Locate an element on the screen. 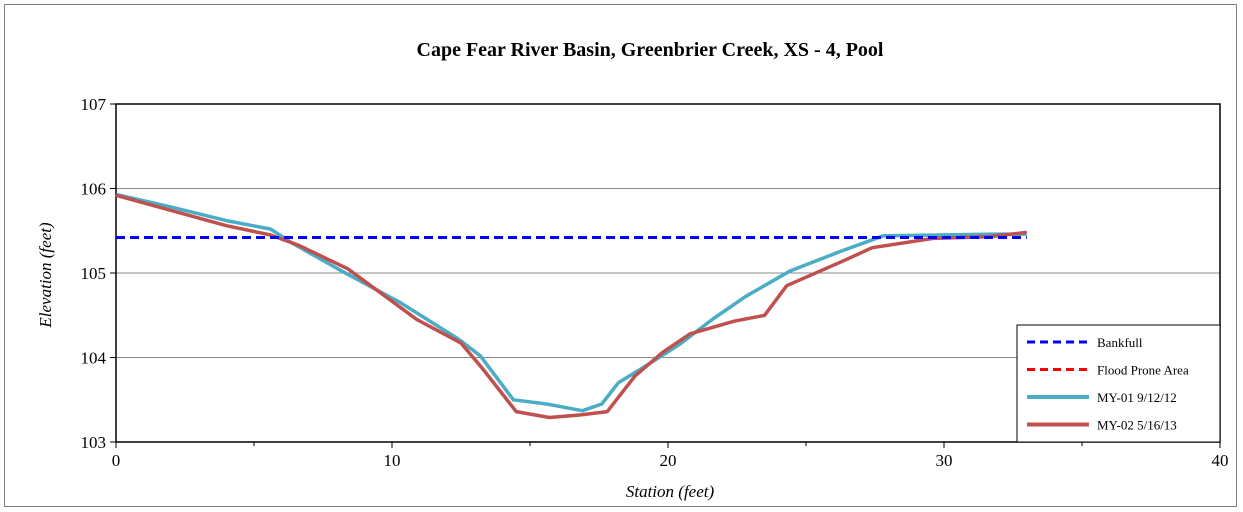 The image size is (1243, 512). x-tick-label: 0 is located at coordinates (116, 460).